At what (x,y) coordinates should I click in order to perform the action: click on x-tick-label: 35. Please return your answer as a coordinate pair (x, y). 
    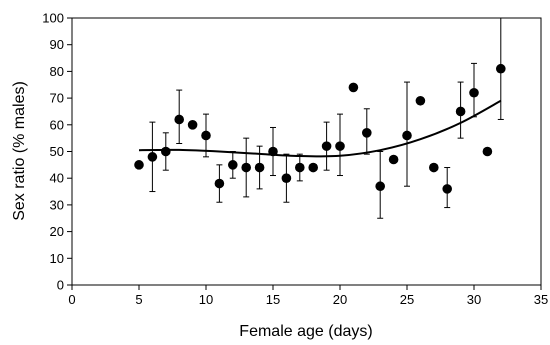
    Looking at the image, I should click on (541, 299).